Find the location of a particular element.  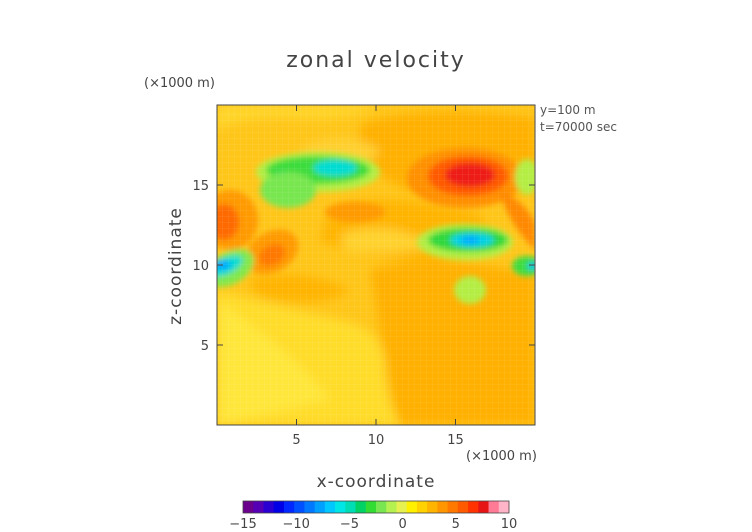

x-axis-label: x-coordinate is located at coordinates (376, 482).